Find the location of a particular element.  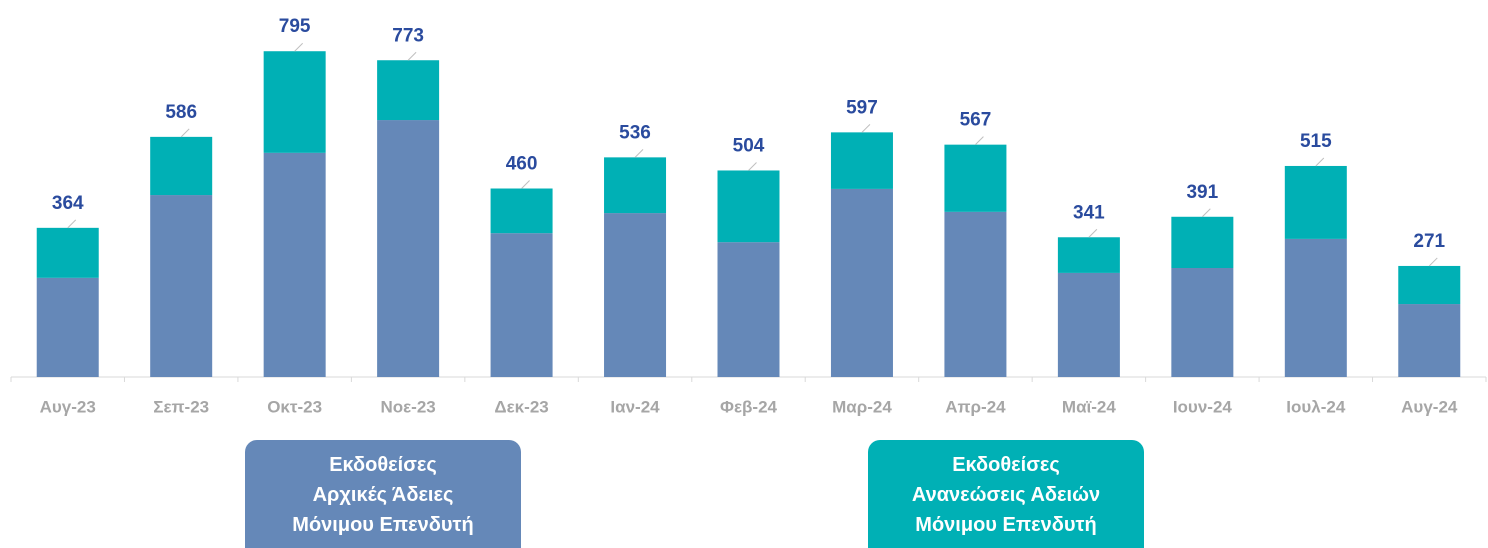

total-label: 460 is located at coordinates (522, 164).